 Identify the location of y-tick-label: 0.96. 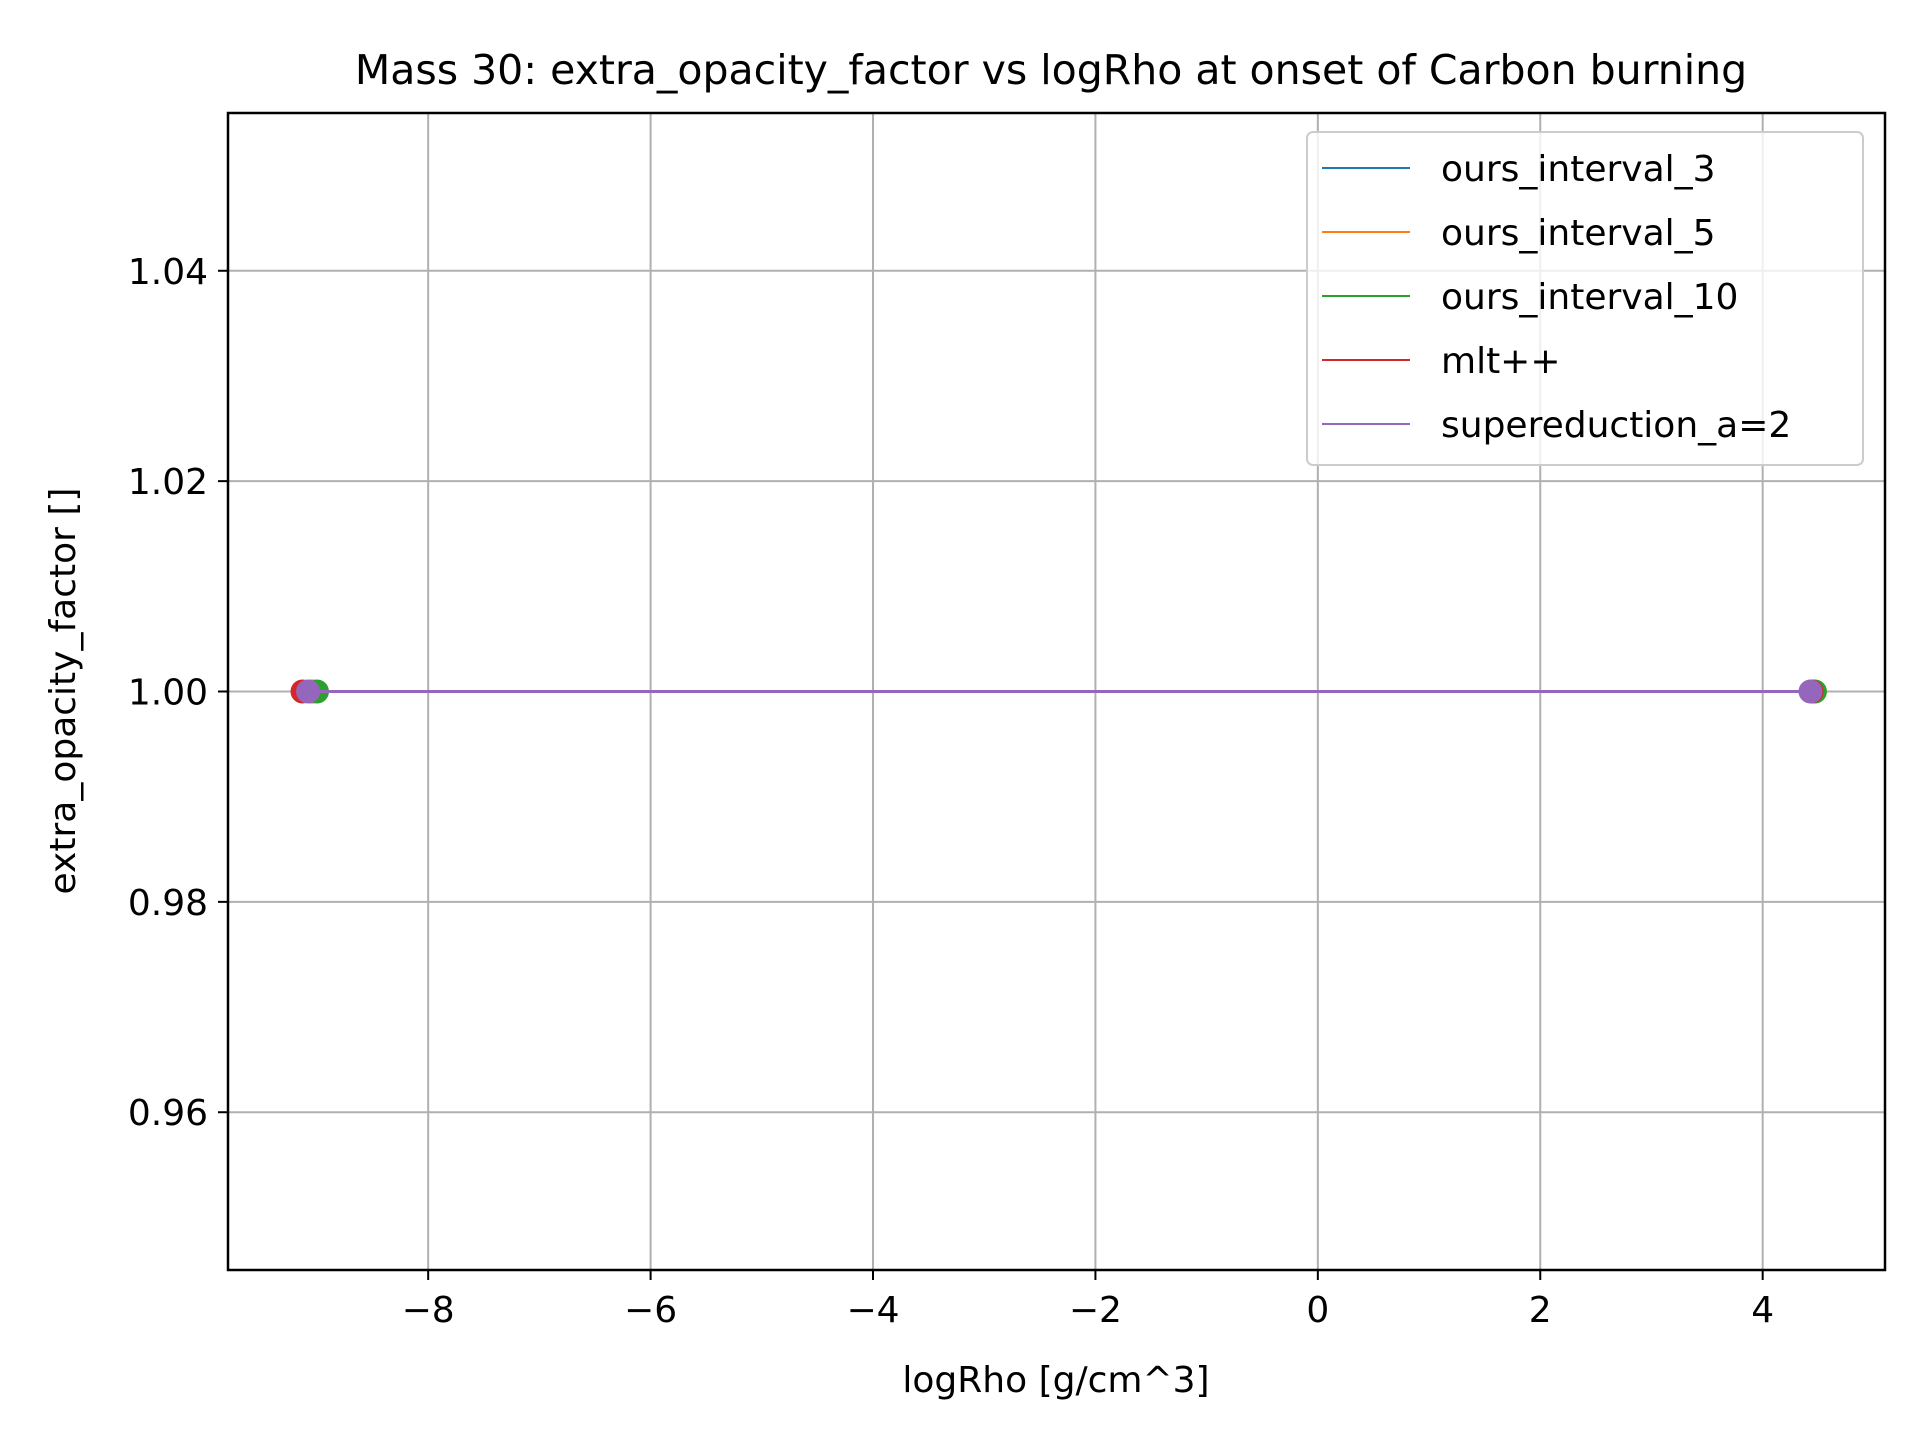
(168, 1113).